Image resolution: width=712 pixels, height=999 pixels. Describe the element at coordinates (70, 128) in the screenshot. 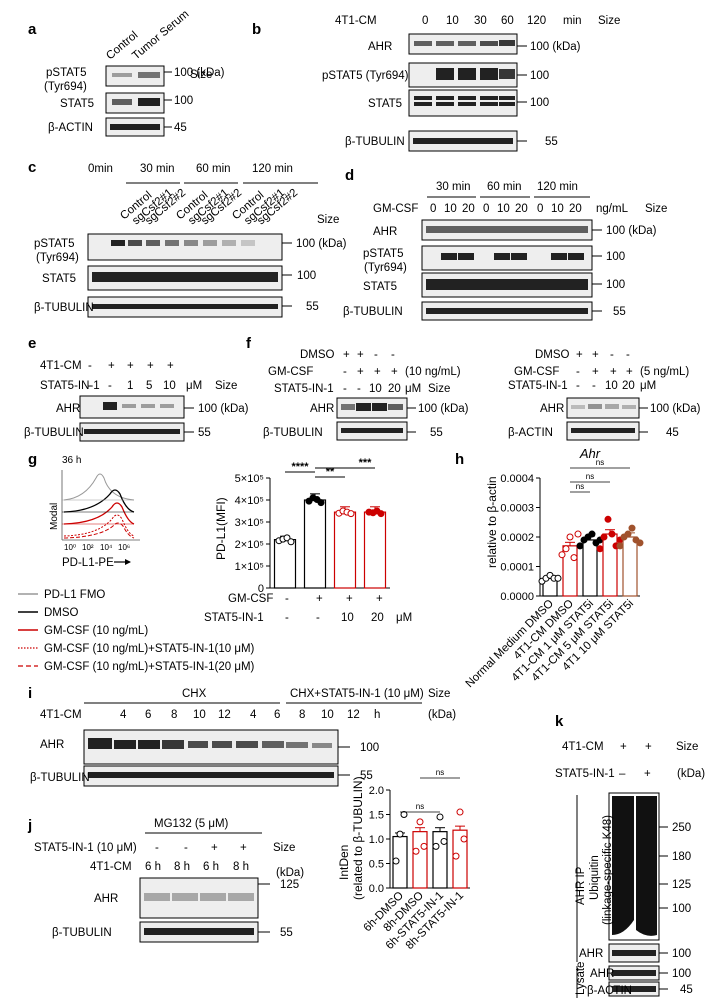

I see `row-label-bactin: β-ACTIN` at that location.